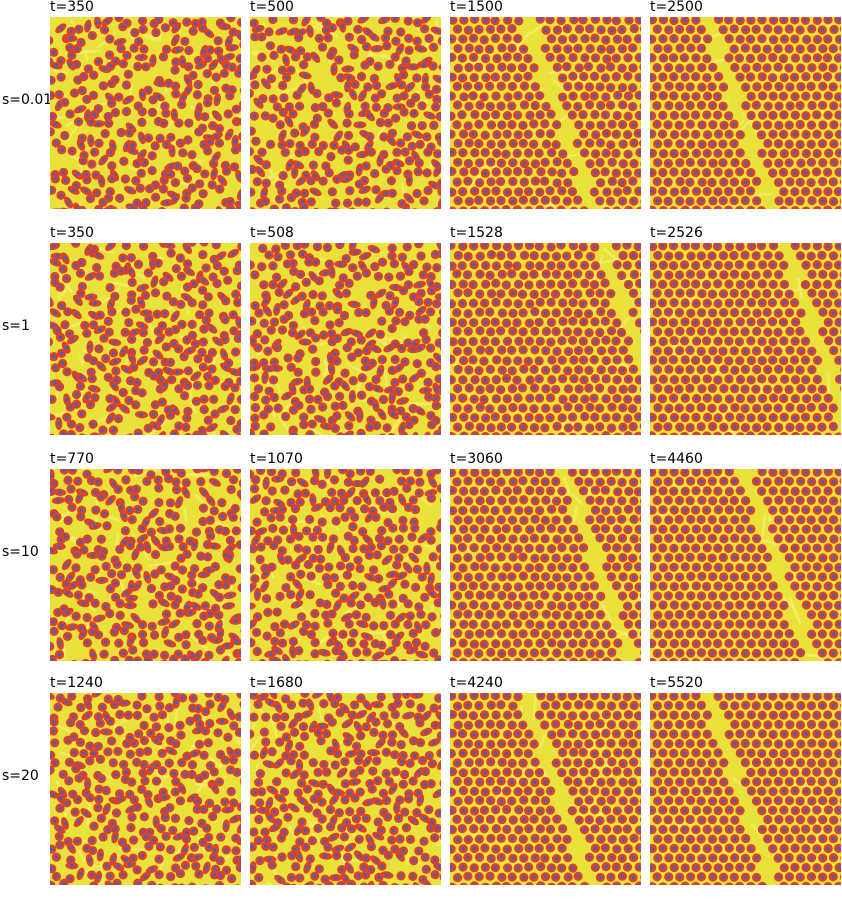 The image size is (842, 902). I want to click on panel: t=3060, so click(545, 556).